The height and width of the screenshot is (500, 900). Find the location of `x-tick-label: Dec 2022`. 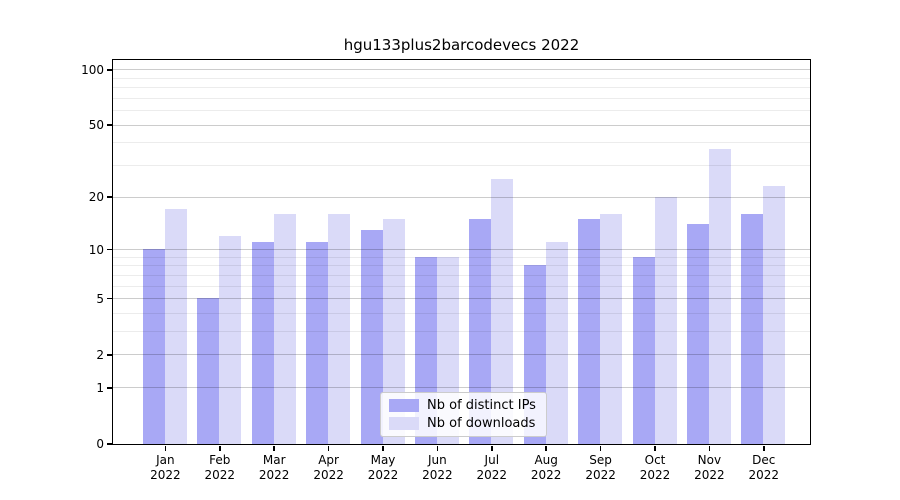

x-tick-label: Dec 2022 is located at coordinates (764, 467).